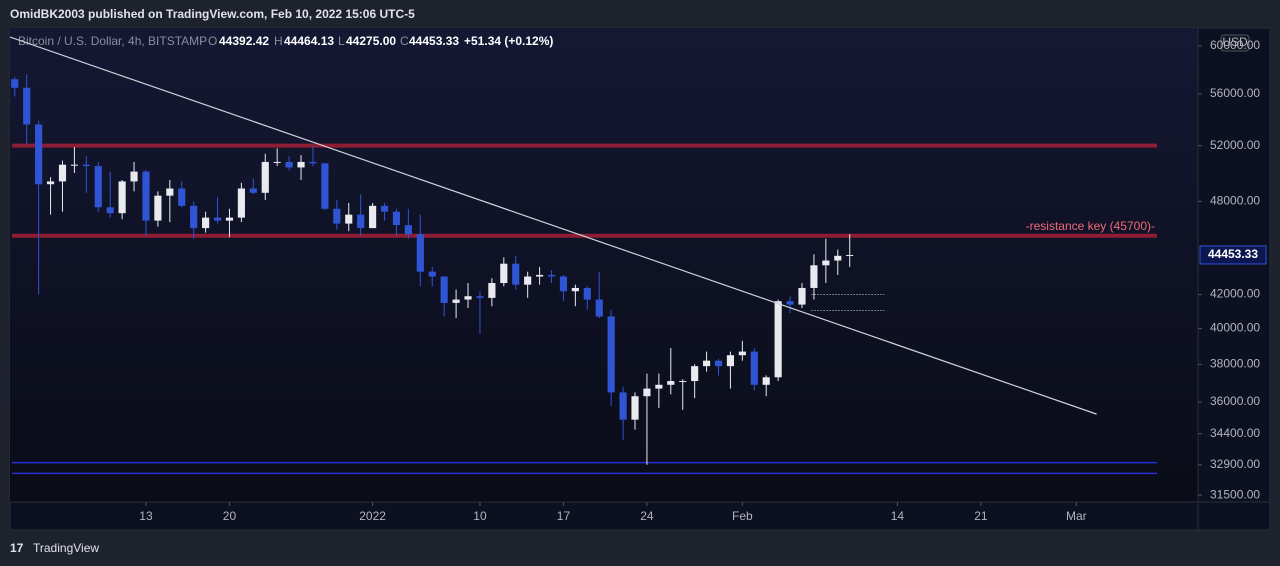  What do you see at coordinates (1235, 401) in the screenshot?
I see `y-tick-label: 36000.00` at bounding box center [1235, 401].